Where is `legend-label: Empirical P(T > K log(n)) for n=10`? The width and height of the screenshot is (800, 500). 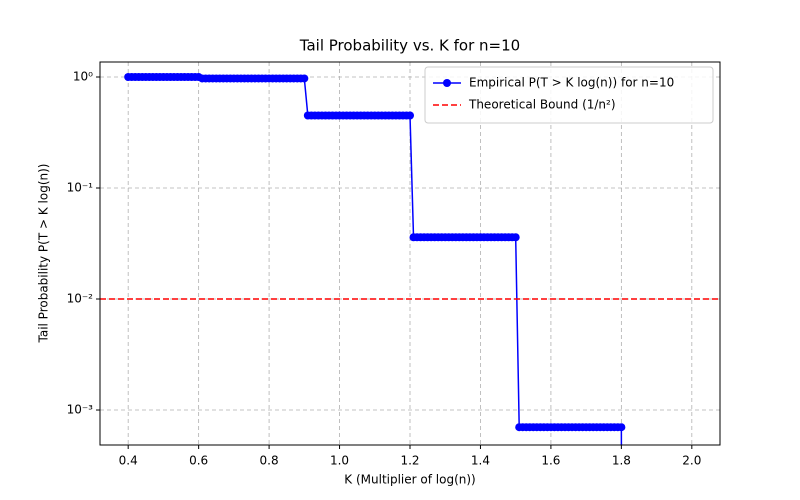 legend-label: Empirical P(T > K log(n)) for n=10 is located at coordinates (571, 83).